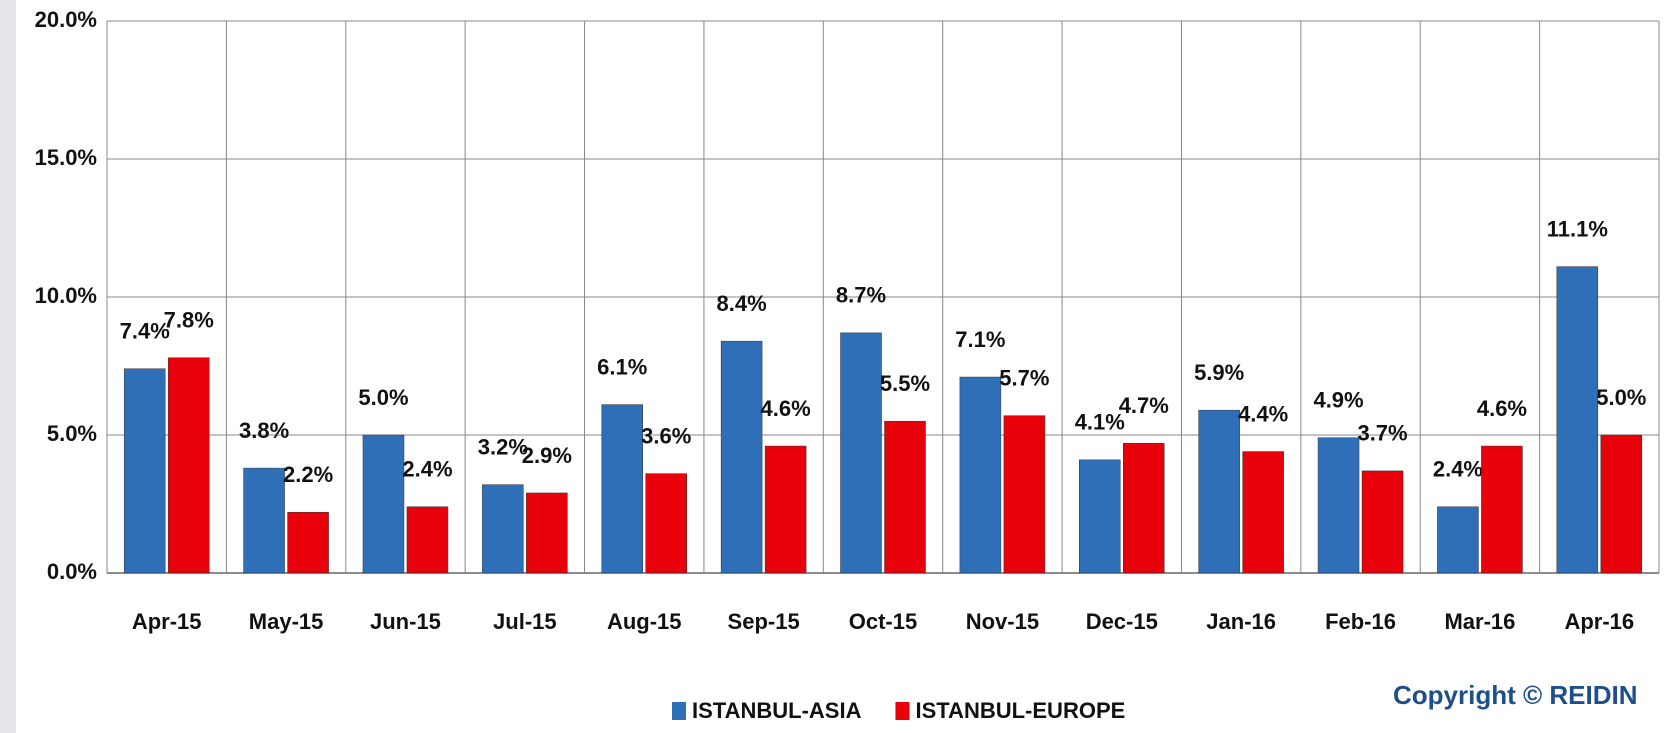  I want to click on x-tick-label: Jan-16, so click(1241, 621).